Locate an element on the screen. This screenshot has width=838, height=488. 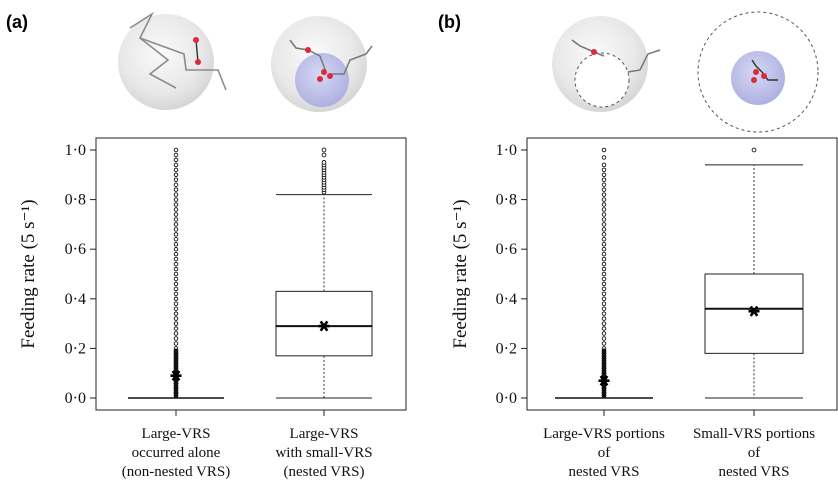
sphere-illustration-a1 is located at coordinates (172, 60).